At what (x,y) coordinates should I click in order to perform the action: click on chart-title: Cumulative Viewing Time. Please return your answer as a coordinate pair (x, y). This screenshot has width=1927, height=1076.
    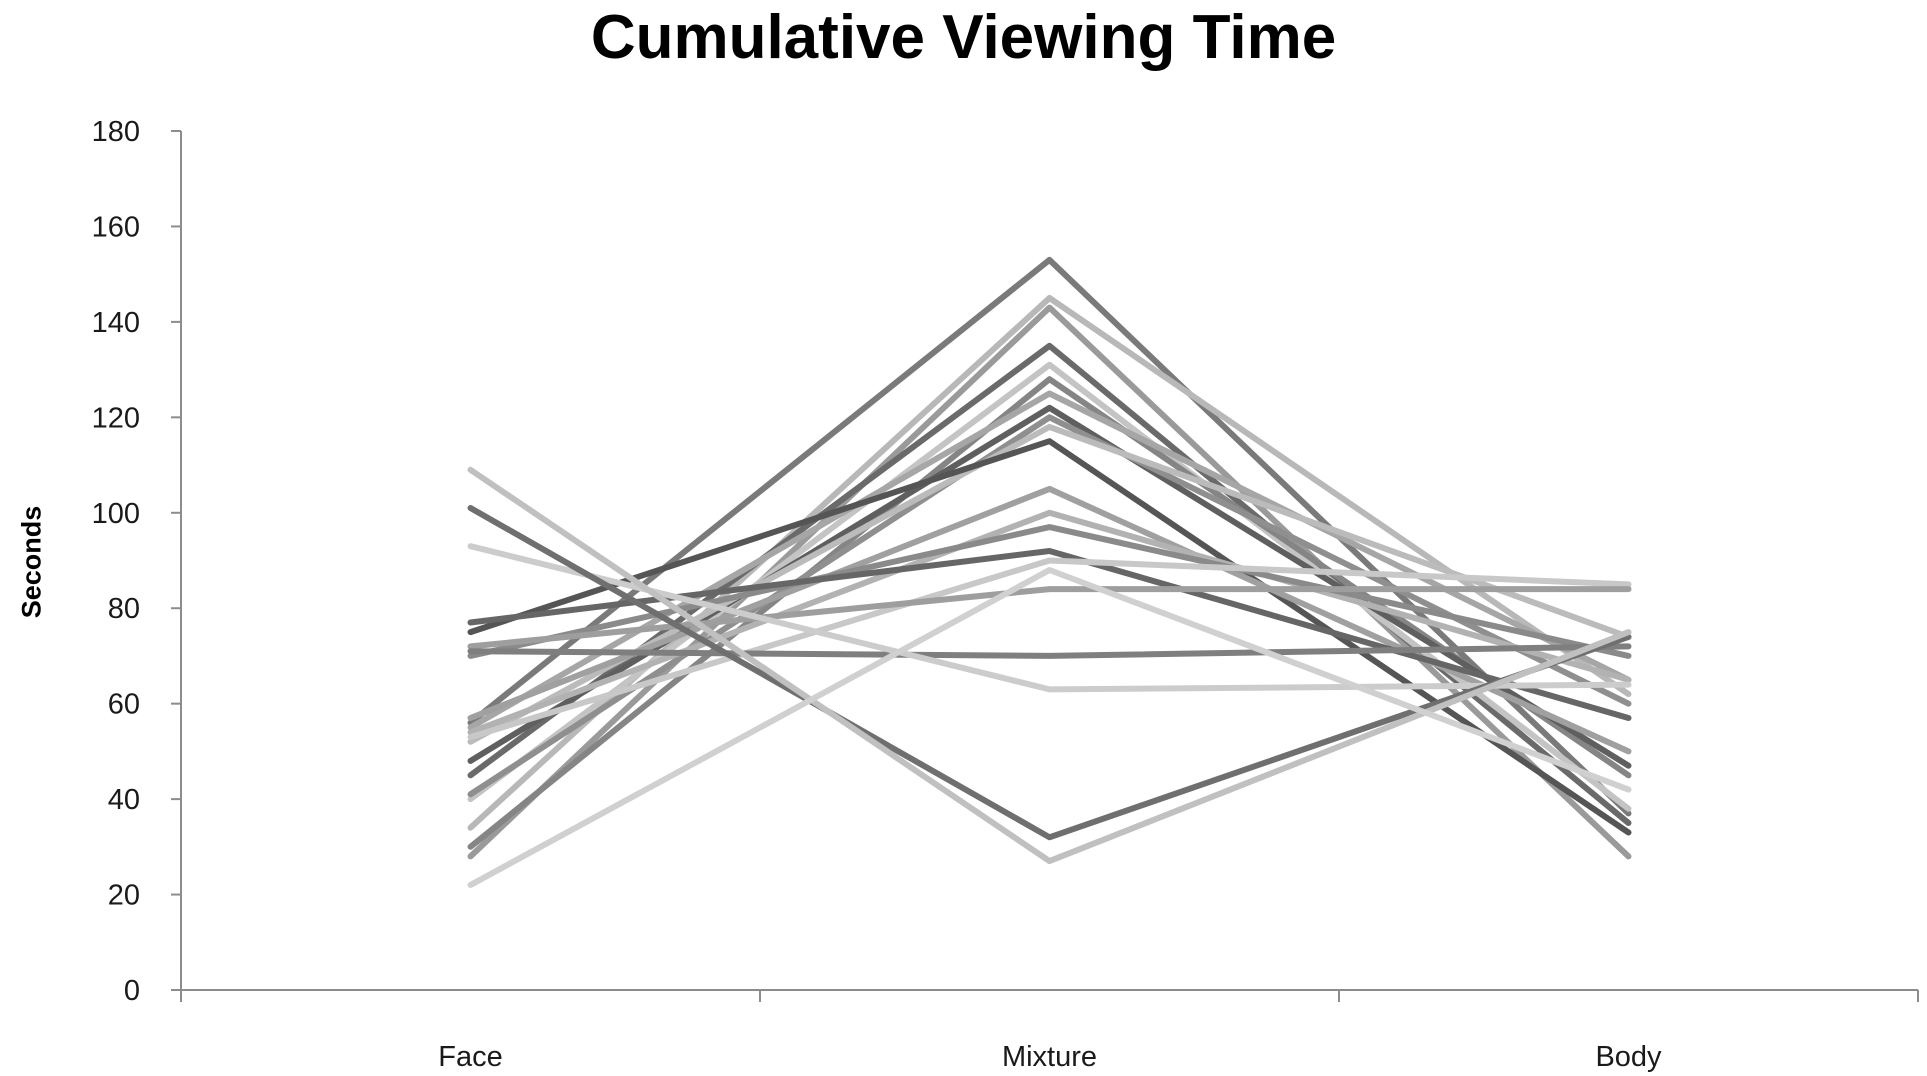
    Looking at the image, I should click on (963, 37).